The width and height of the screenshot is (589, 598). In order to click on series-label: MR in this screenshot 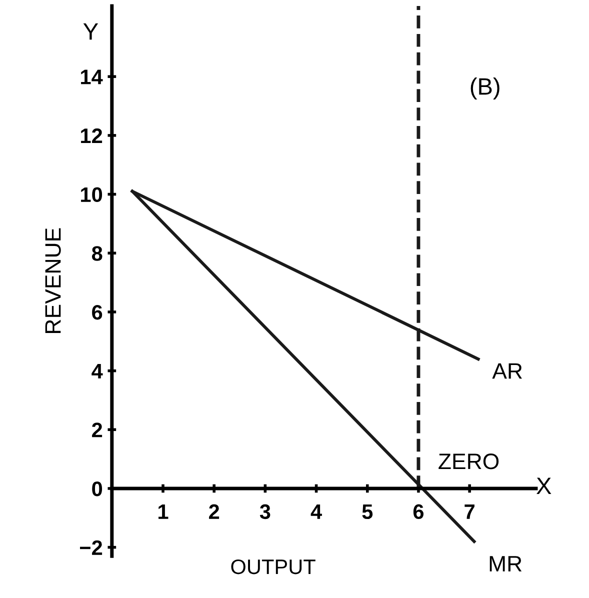, I will do `click(506, 564)`.